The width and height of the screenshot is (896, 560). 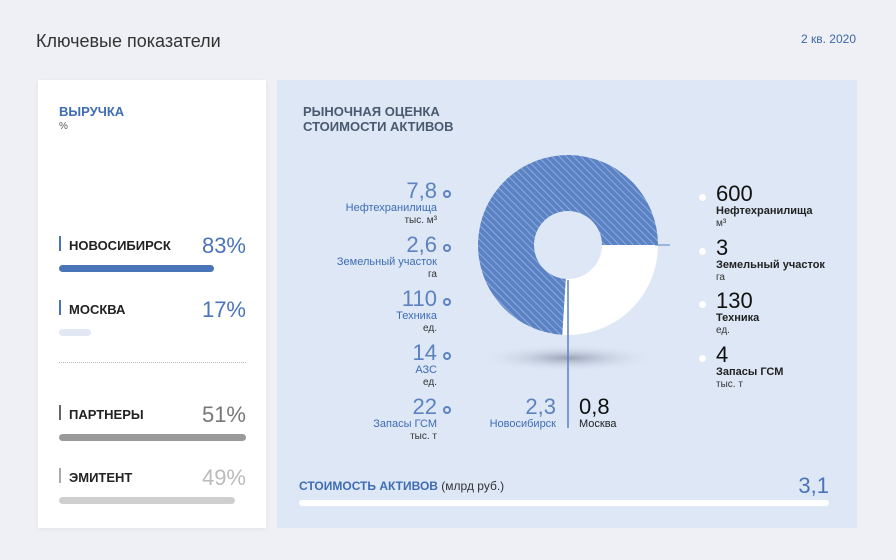 I want to click on revenue-item-name: НОВОСИБИРСК, so click(x=120, y=245).